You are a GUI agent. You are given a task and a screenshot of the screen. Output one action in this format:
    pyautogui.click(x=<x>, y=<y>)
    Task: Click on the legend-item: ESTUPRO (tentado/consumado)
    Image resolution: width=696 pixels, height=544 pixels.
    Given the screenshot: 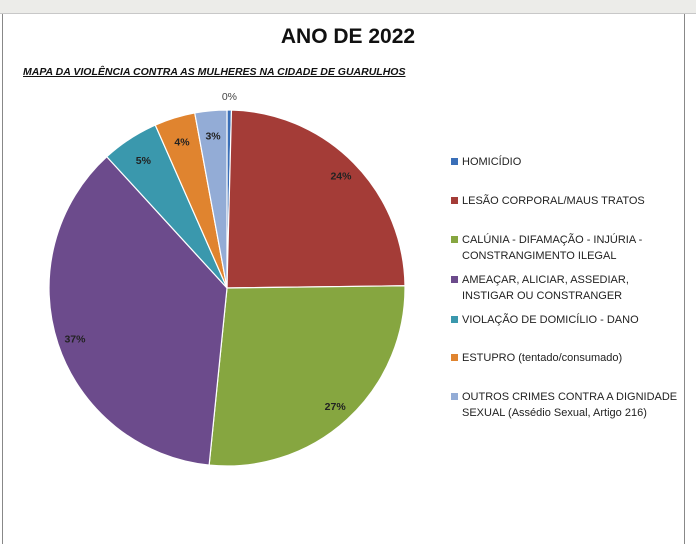 What is the action you would take?
    pyautogui.click(x=571, y=358)
    